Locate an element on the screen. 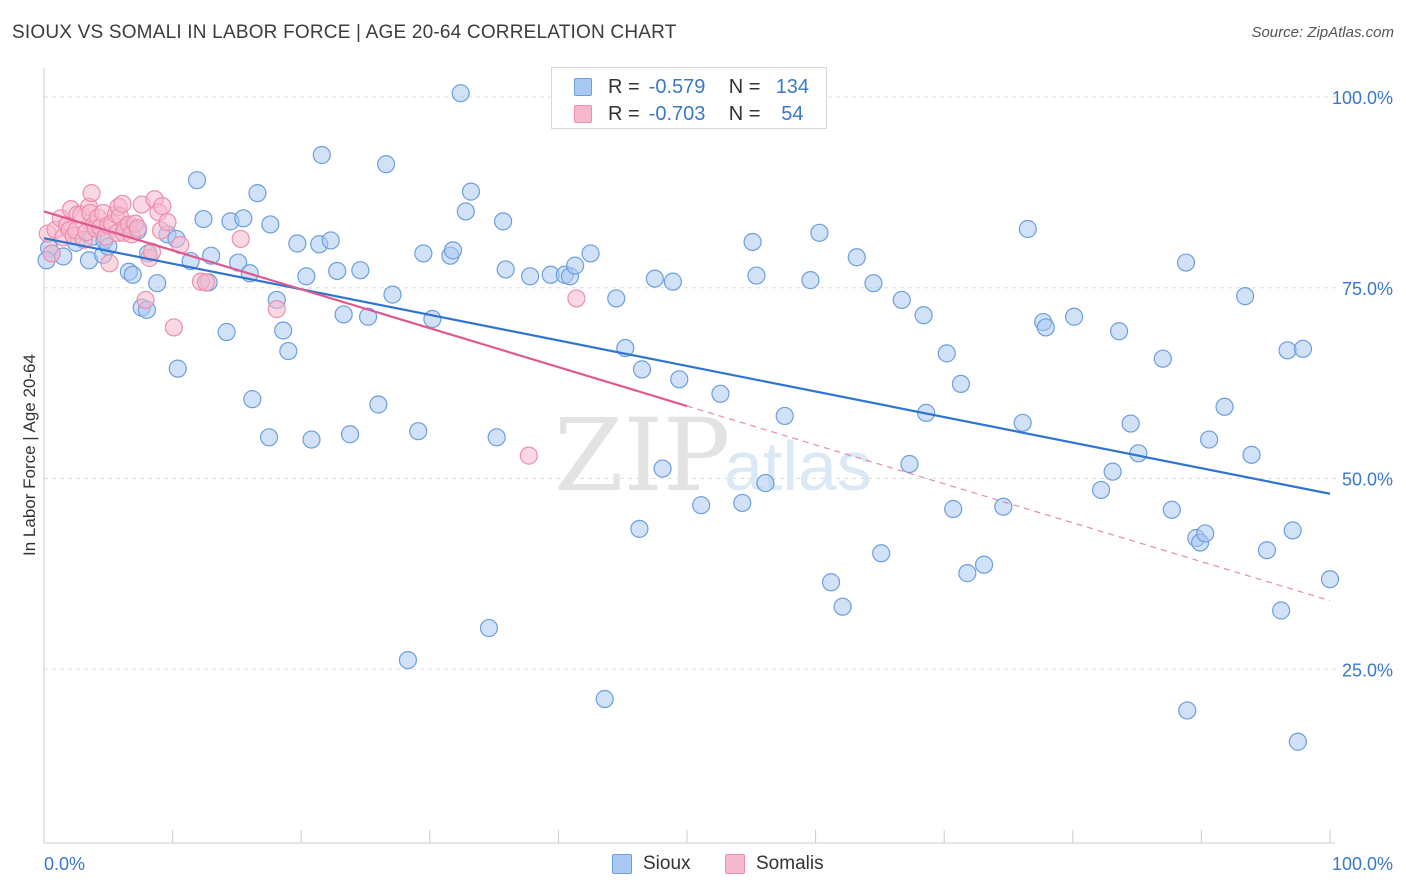  somalis-trend-extension is located at coordinates (1008, 503).